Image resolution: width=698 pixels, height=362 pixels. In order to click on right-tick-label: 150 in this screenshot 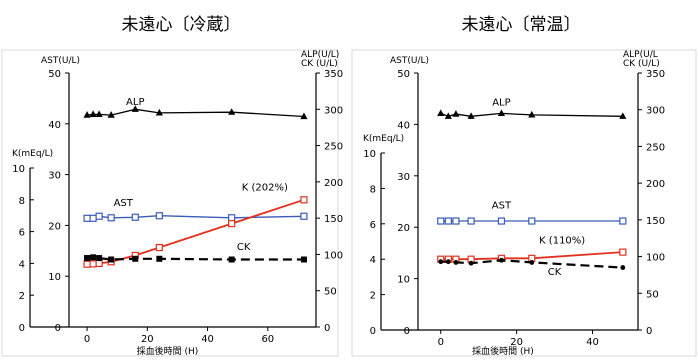, I will do `click(333, 219)`.